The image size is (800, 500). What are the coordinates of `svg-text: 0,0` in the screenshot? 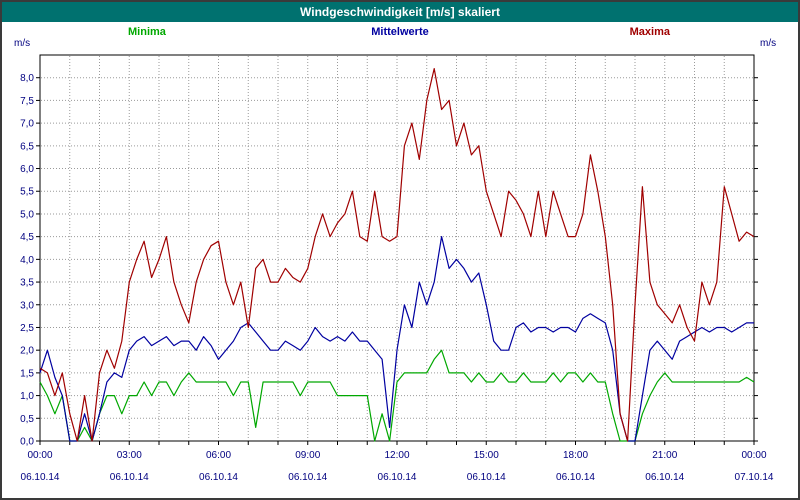 It's located at (27, 442).